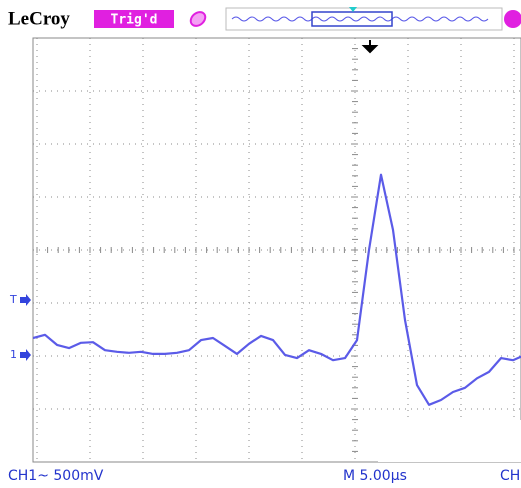  I want to click on channel-setting: CH1~ 500mV, so click(56, 476).